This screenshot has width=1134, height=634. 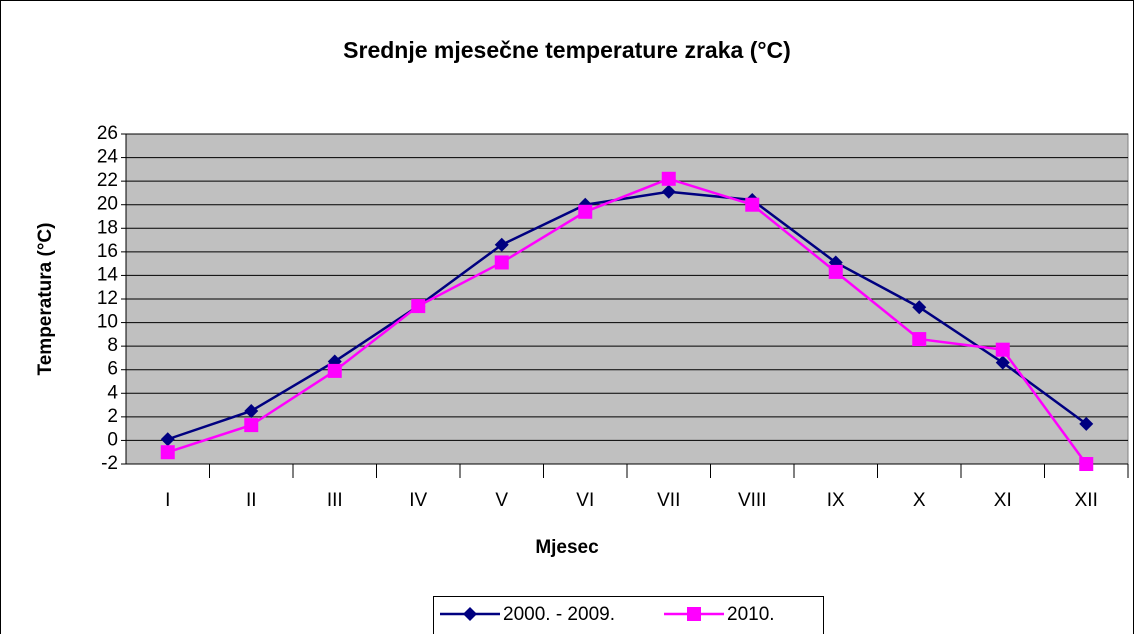 What do you see at coordinates (1003, 500) in the screenshot?
I see `x-tick-label: XI` at bounding box center [1003, 500].